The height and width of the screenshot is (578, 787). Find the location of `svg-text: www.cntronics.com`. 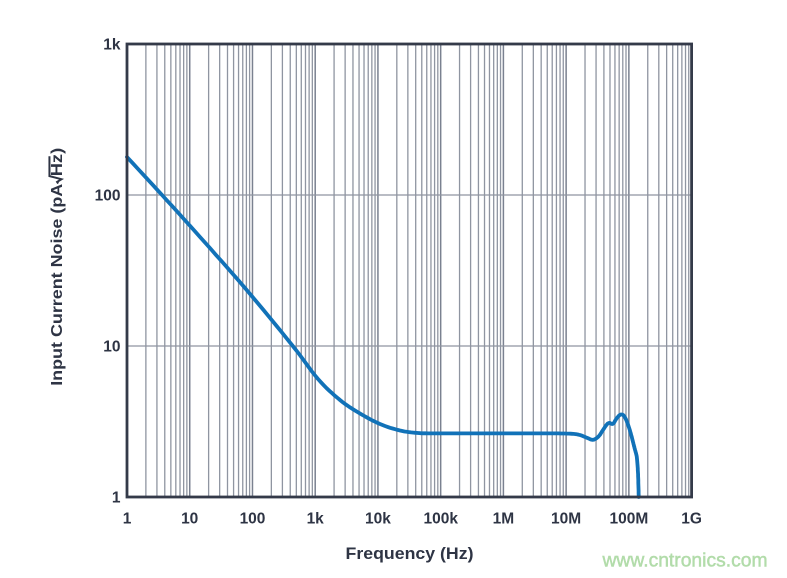

svg-text: www.cntronics.com is located at coordinates (685, 561).